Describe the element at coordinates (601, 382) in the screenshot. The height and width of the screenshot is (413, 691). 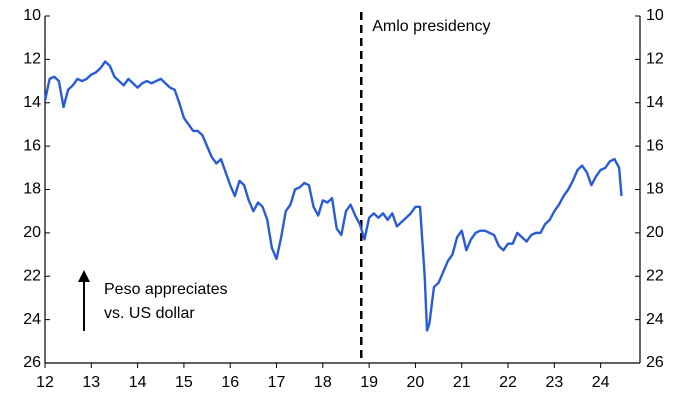
I see `x-tick-label: 24` at that location.